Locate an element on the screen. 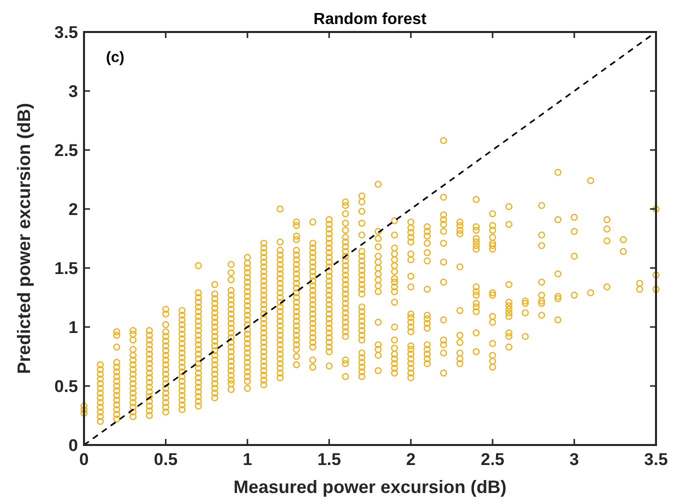 The width and height of the screenshot is (682, 499). annotation: (c) is located at coordinates (115, 57).